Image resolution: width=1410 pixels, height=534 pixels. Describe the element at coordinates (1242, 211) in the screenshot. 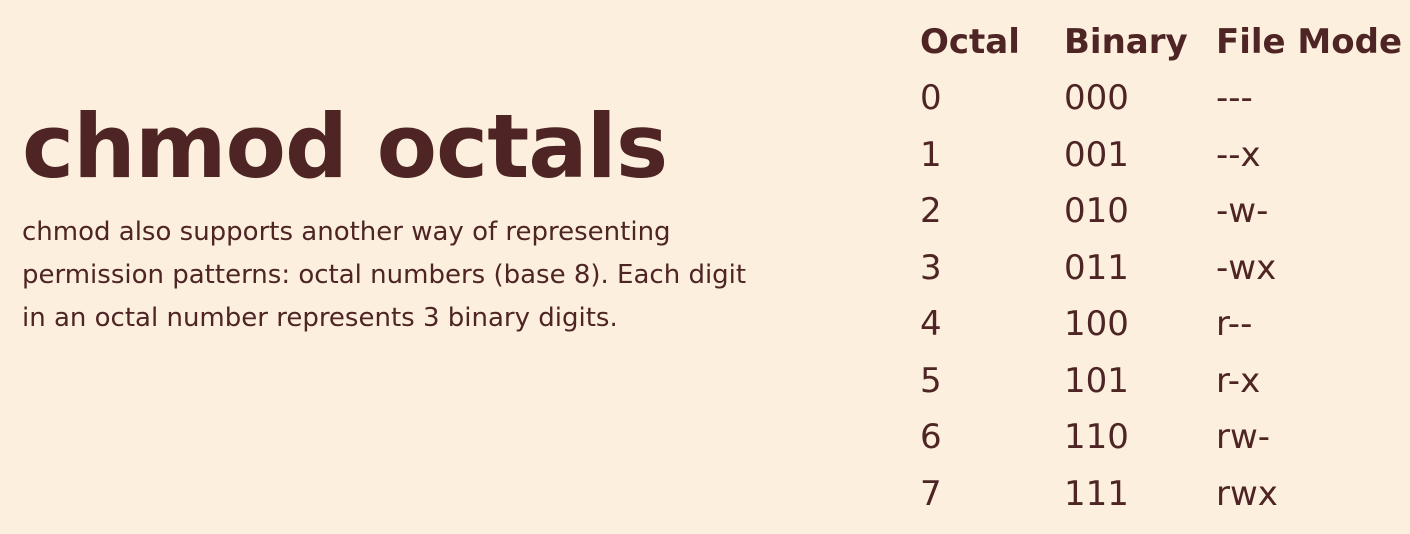

I see `file-mode-cell: -w-` at that location.